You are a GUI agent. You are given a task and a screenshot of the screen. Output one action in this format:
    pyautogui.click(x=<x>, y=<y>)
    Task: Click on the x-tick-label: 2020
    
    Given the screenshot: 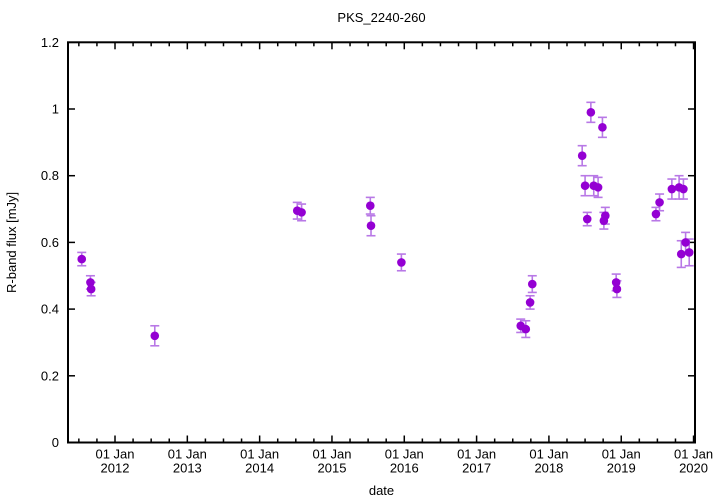 What is the action you would take?
    pyautogui.click(x=693, y=468)
    